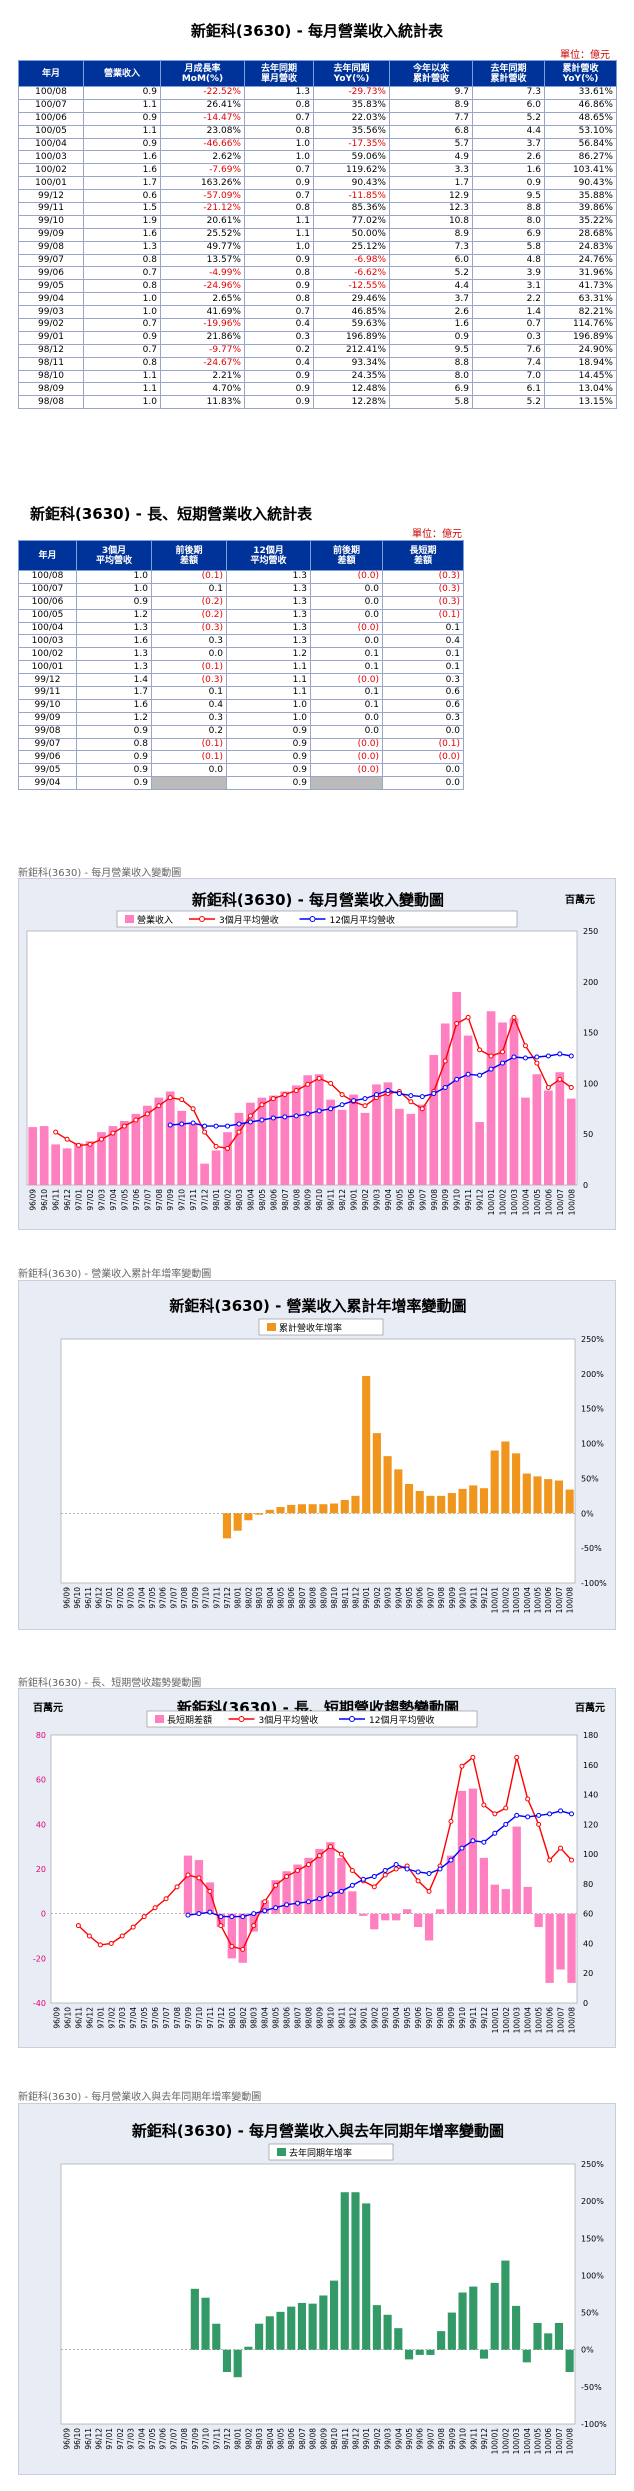 Image resolution: width=634 pixels, height=2491 pixels. I want to click on table-cell: 5.2, so click(431, 273).